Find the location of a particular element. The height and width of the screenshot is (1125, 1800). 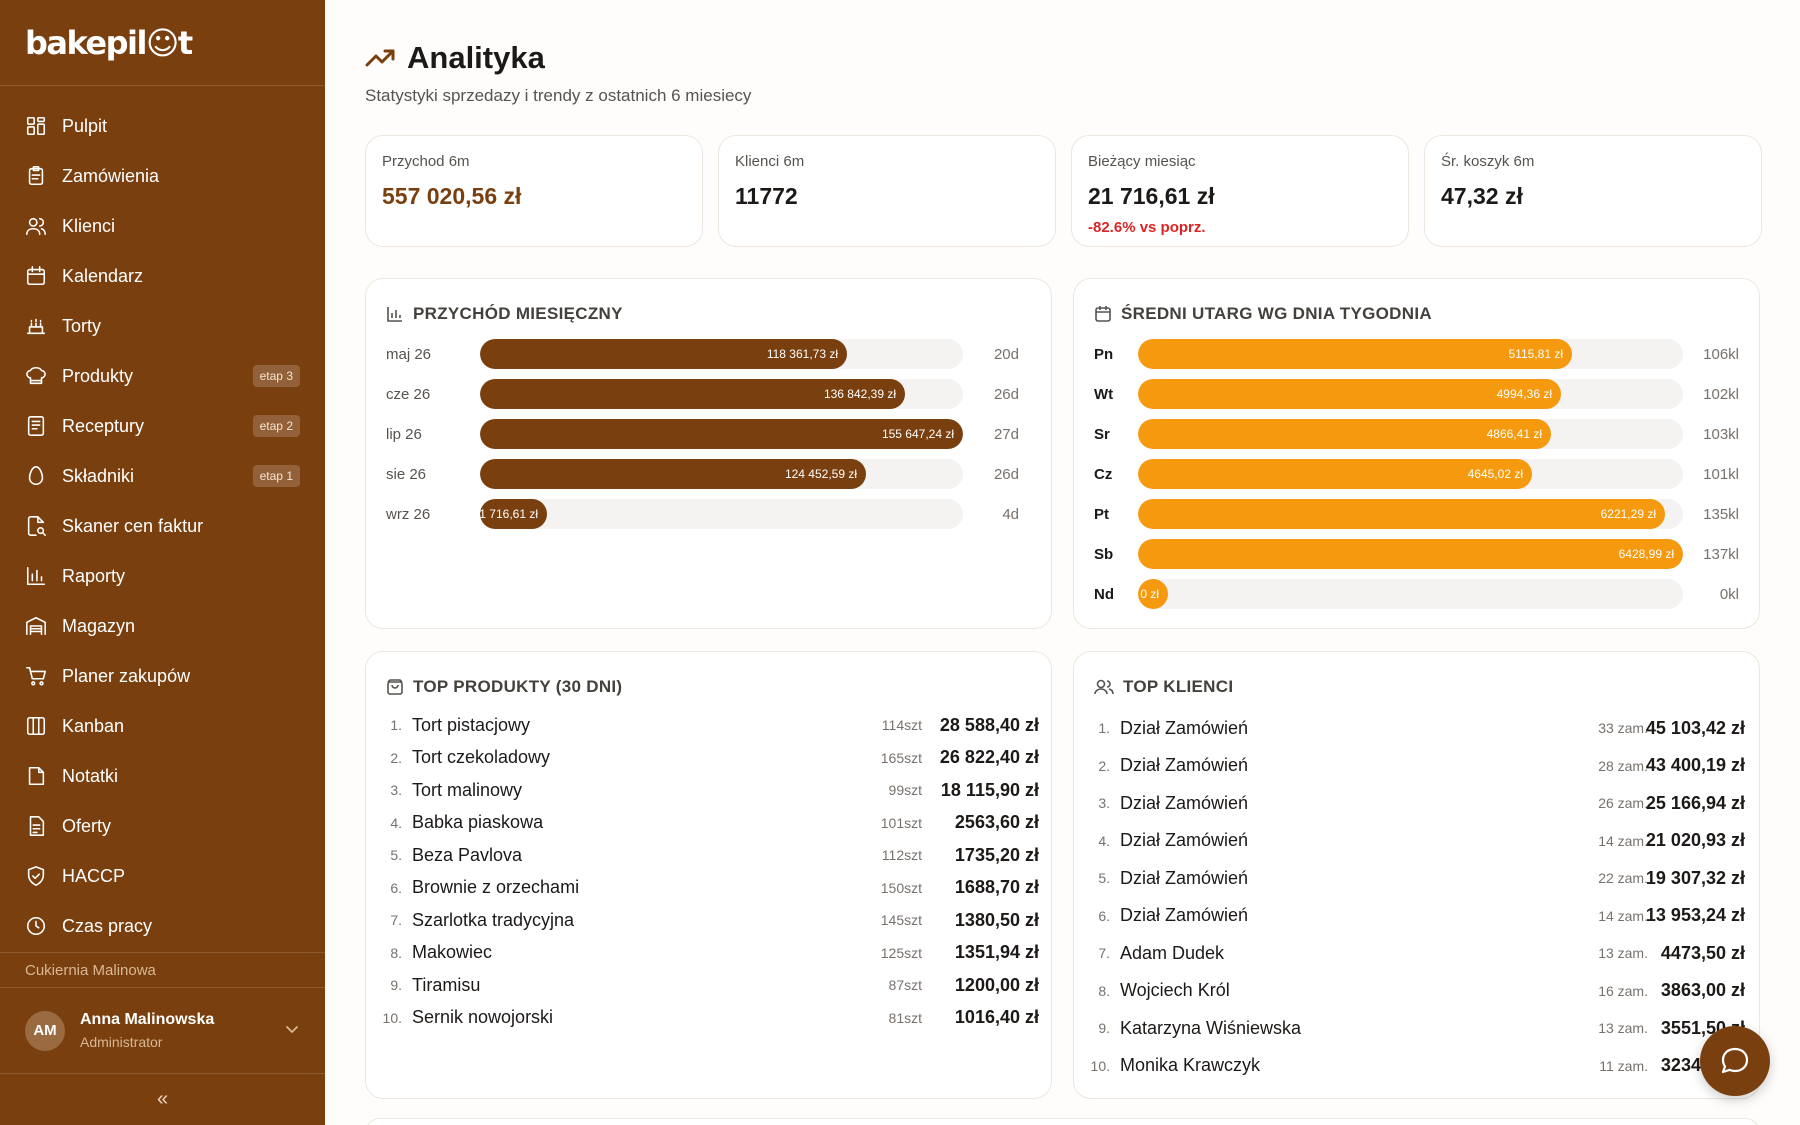

chat-bubble-icon is located at coordinates (1735, 1060).